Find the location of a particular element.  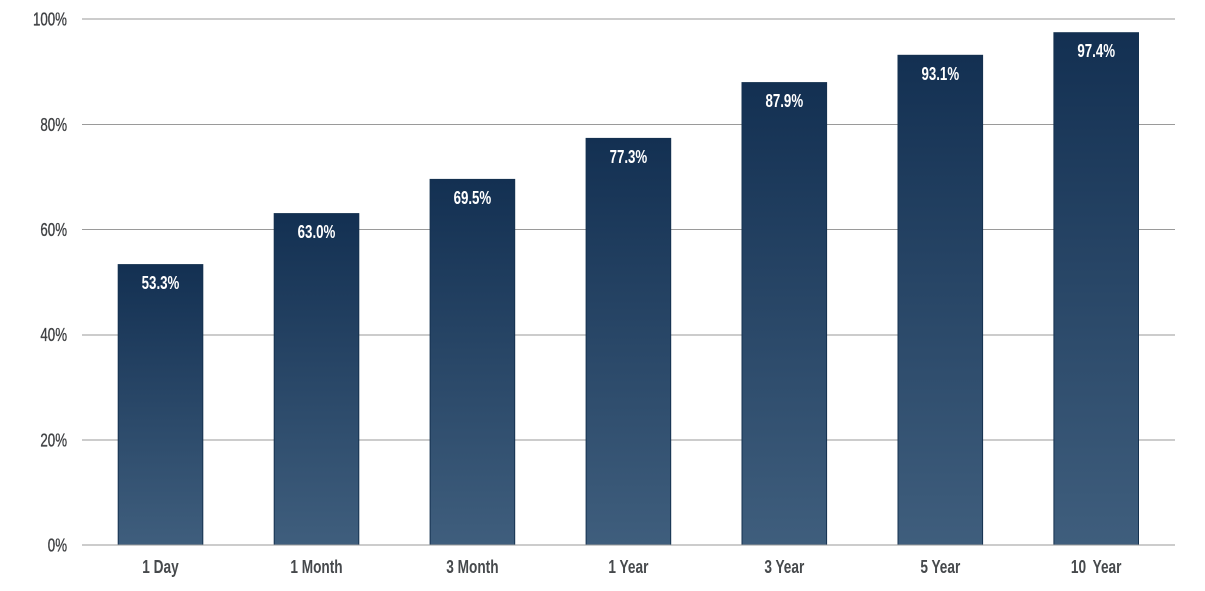

svg-text: 1 Month is located at coordinates (316, 567).